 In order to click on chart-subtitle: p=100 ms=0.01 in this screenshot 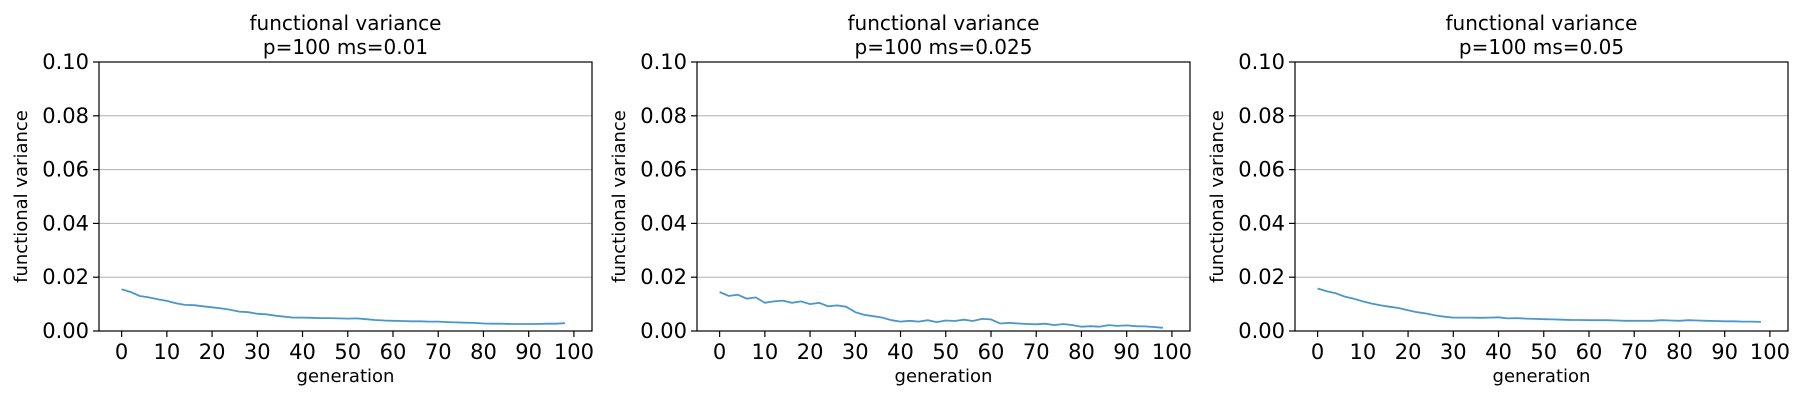, I will do `click(345, 47)`.